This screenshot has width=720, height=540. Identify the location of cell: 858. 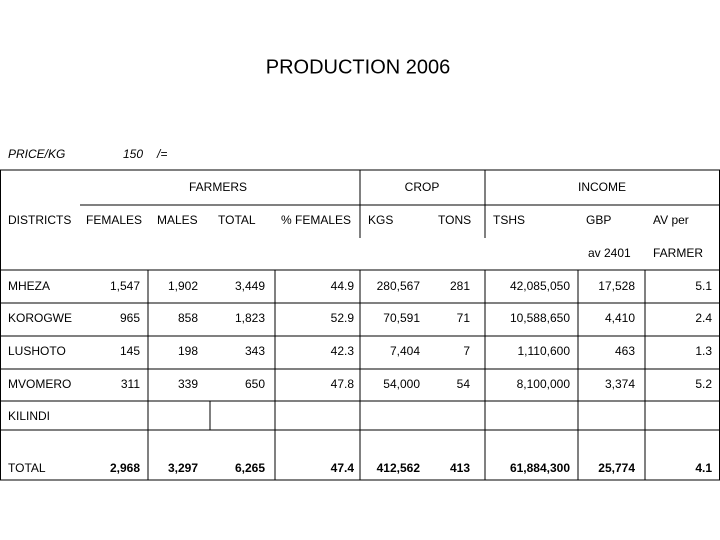
(188, 318).